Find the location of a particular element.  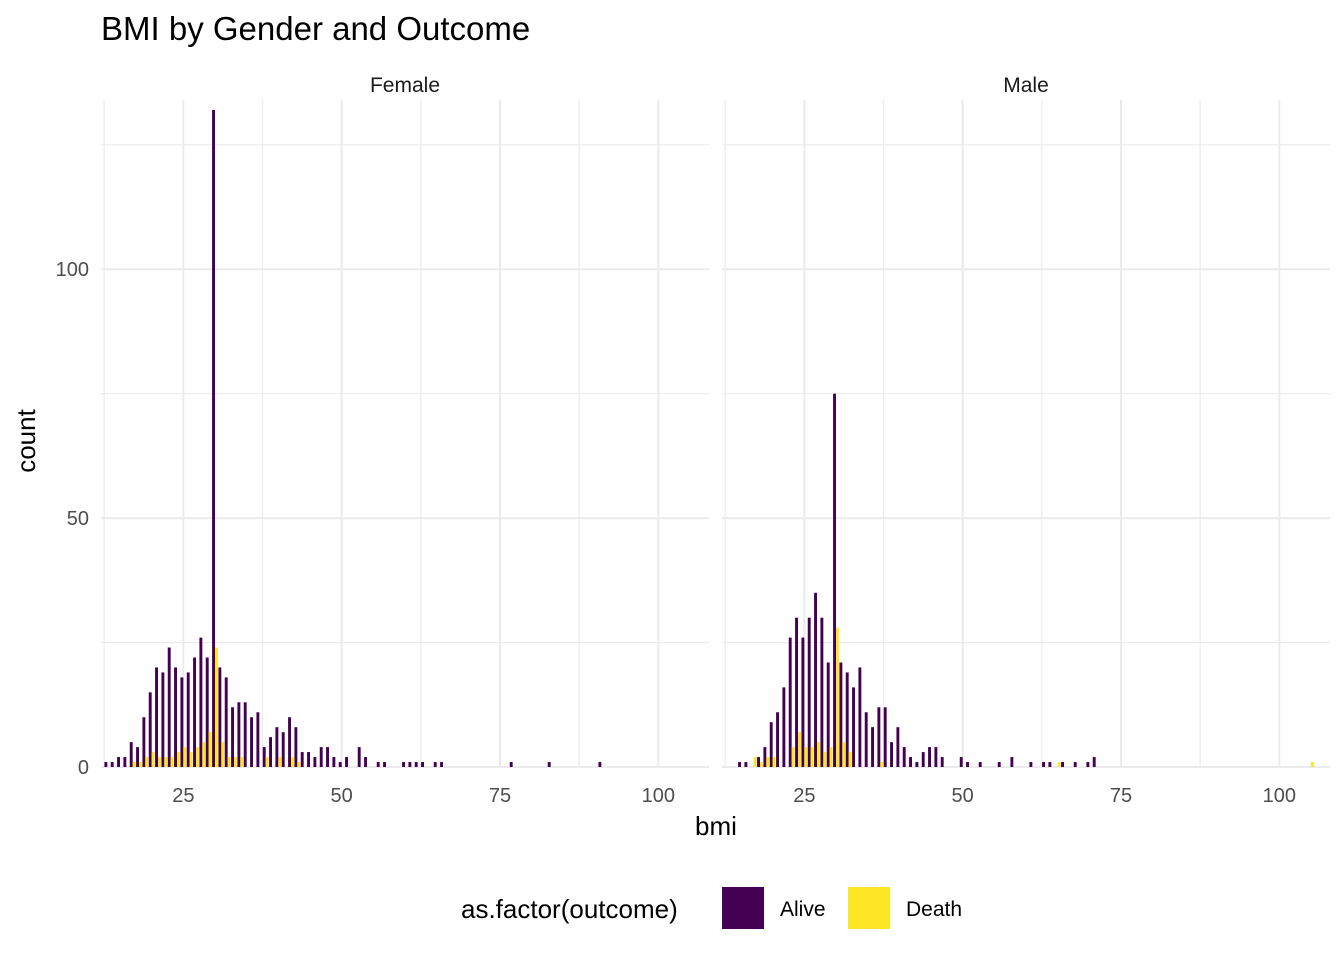

legend-label-death: Death is located at coordinates (934, 909).